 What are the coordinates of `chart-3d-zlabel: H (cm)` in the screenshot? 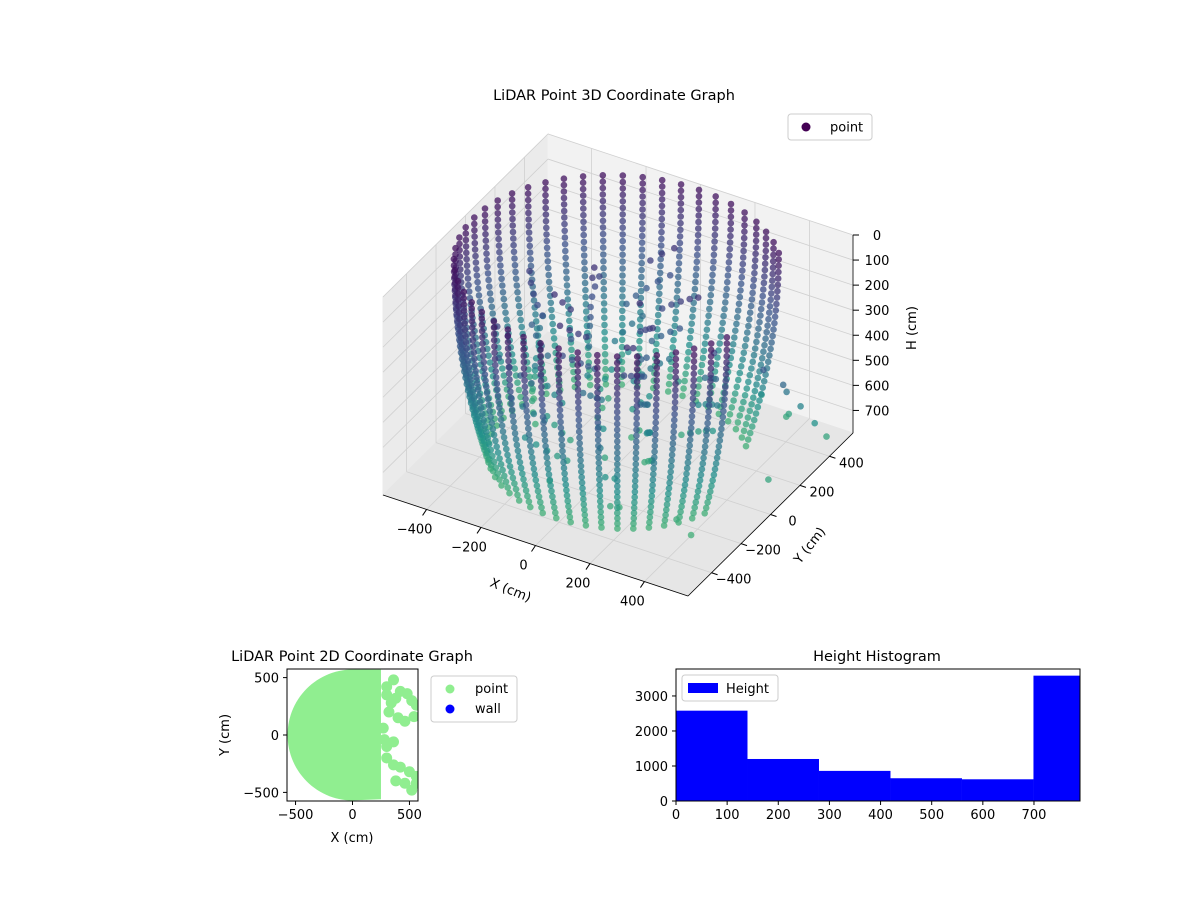 It's located at (912, 328).